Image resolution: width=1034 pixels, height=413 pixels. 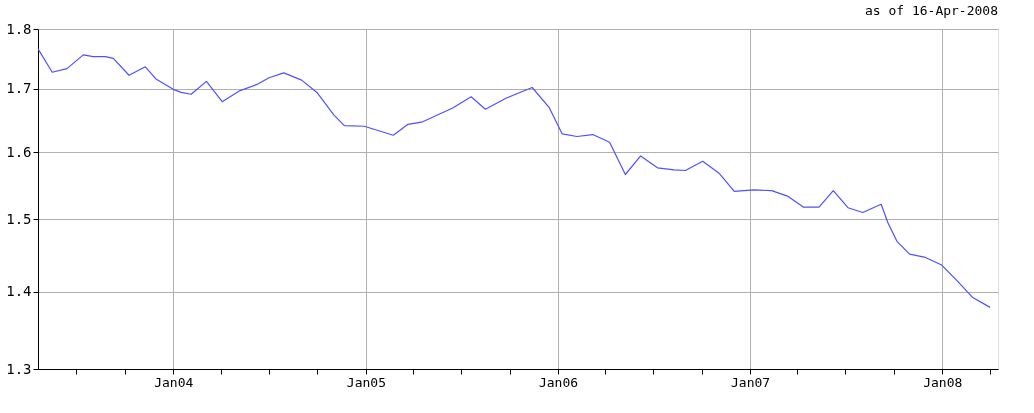 What do you see at coordinates (943, 382) in the screenshot?
I see `x-tick-label: Jan08` at bounding box center [943, 382].